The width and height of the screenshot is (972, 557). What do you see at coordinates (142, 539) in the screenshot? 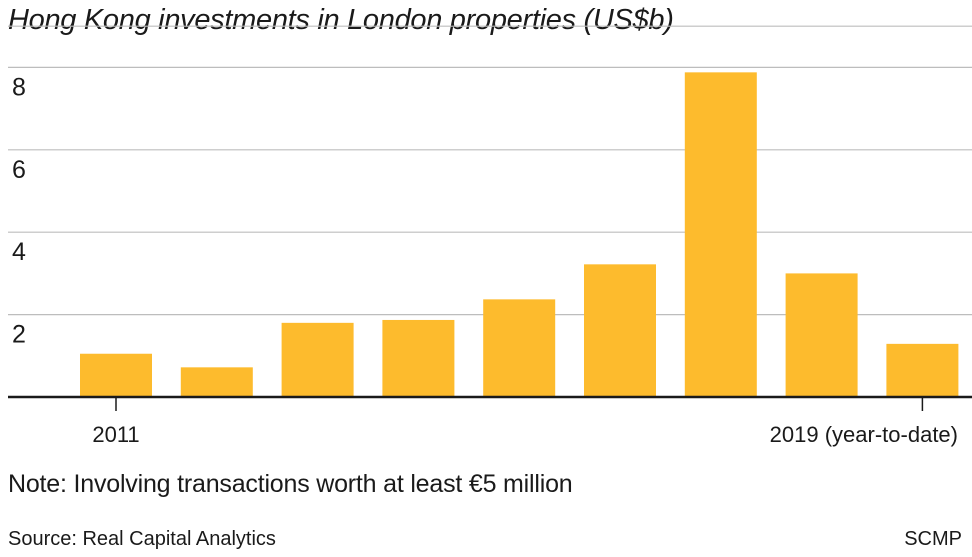
I see `source-label: Source: Real Capital Analytics` at bounding box center [142, 539].